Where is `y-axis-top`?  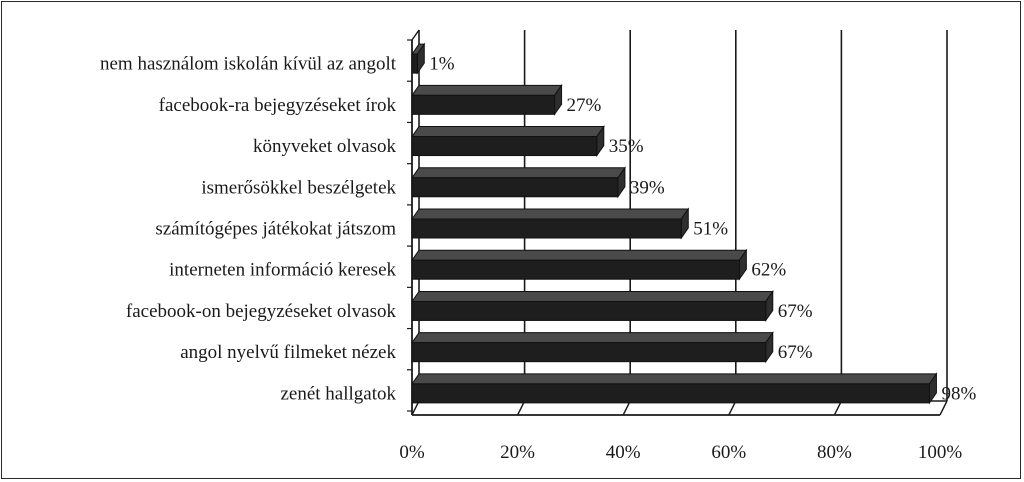 y-axis-top is located at coordinates (415, 35).